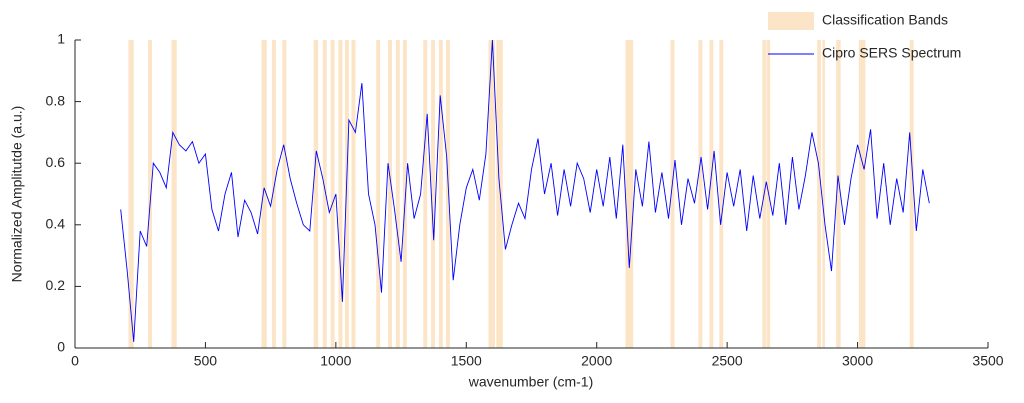 This screenshot has width=1024, height=403. Describe the element at coordinates (857, 361) in the screenshot. I see `x-tick-label: 3000` at that location.